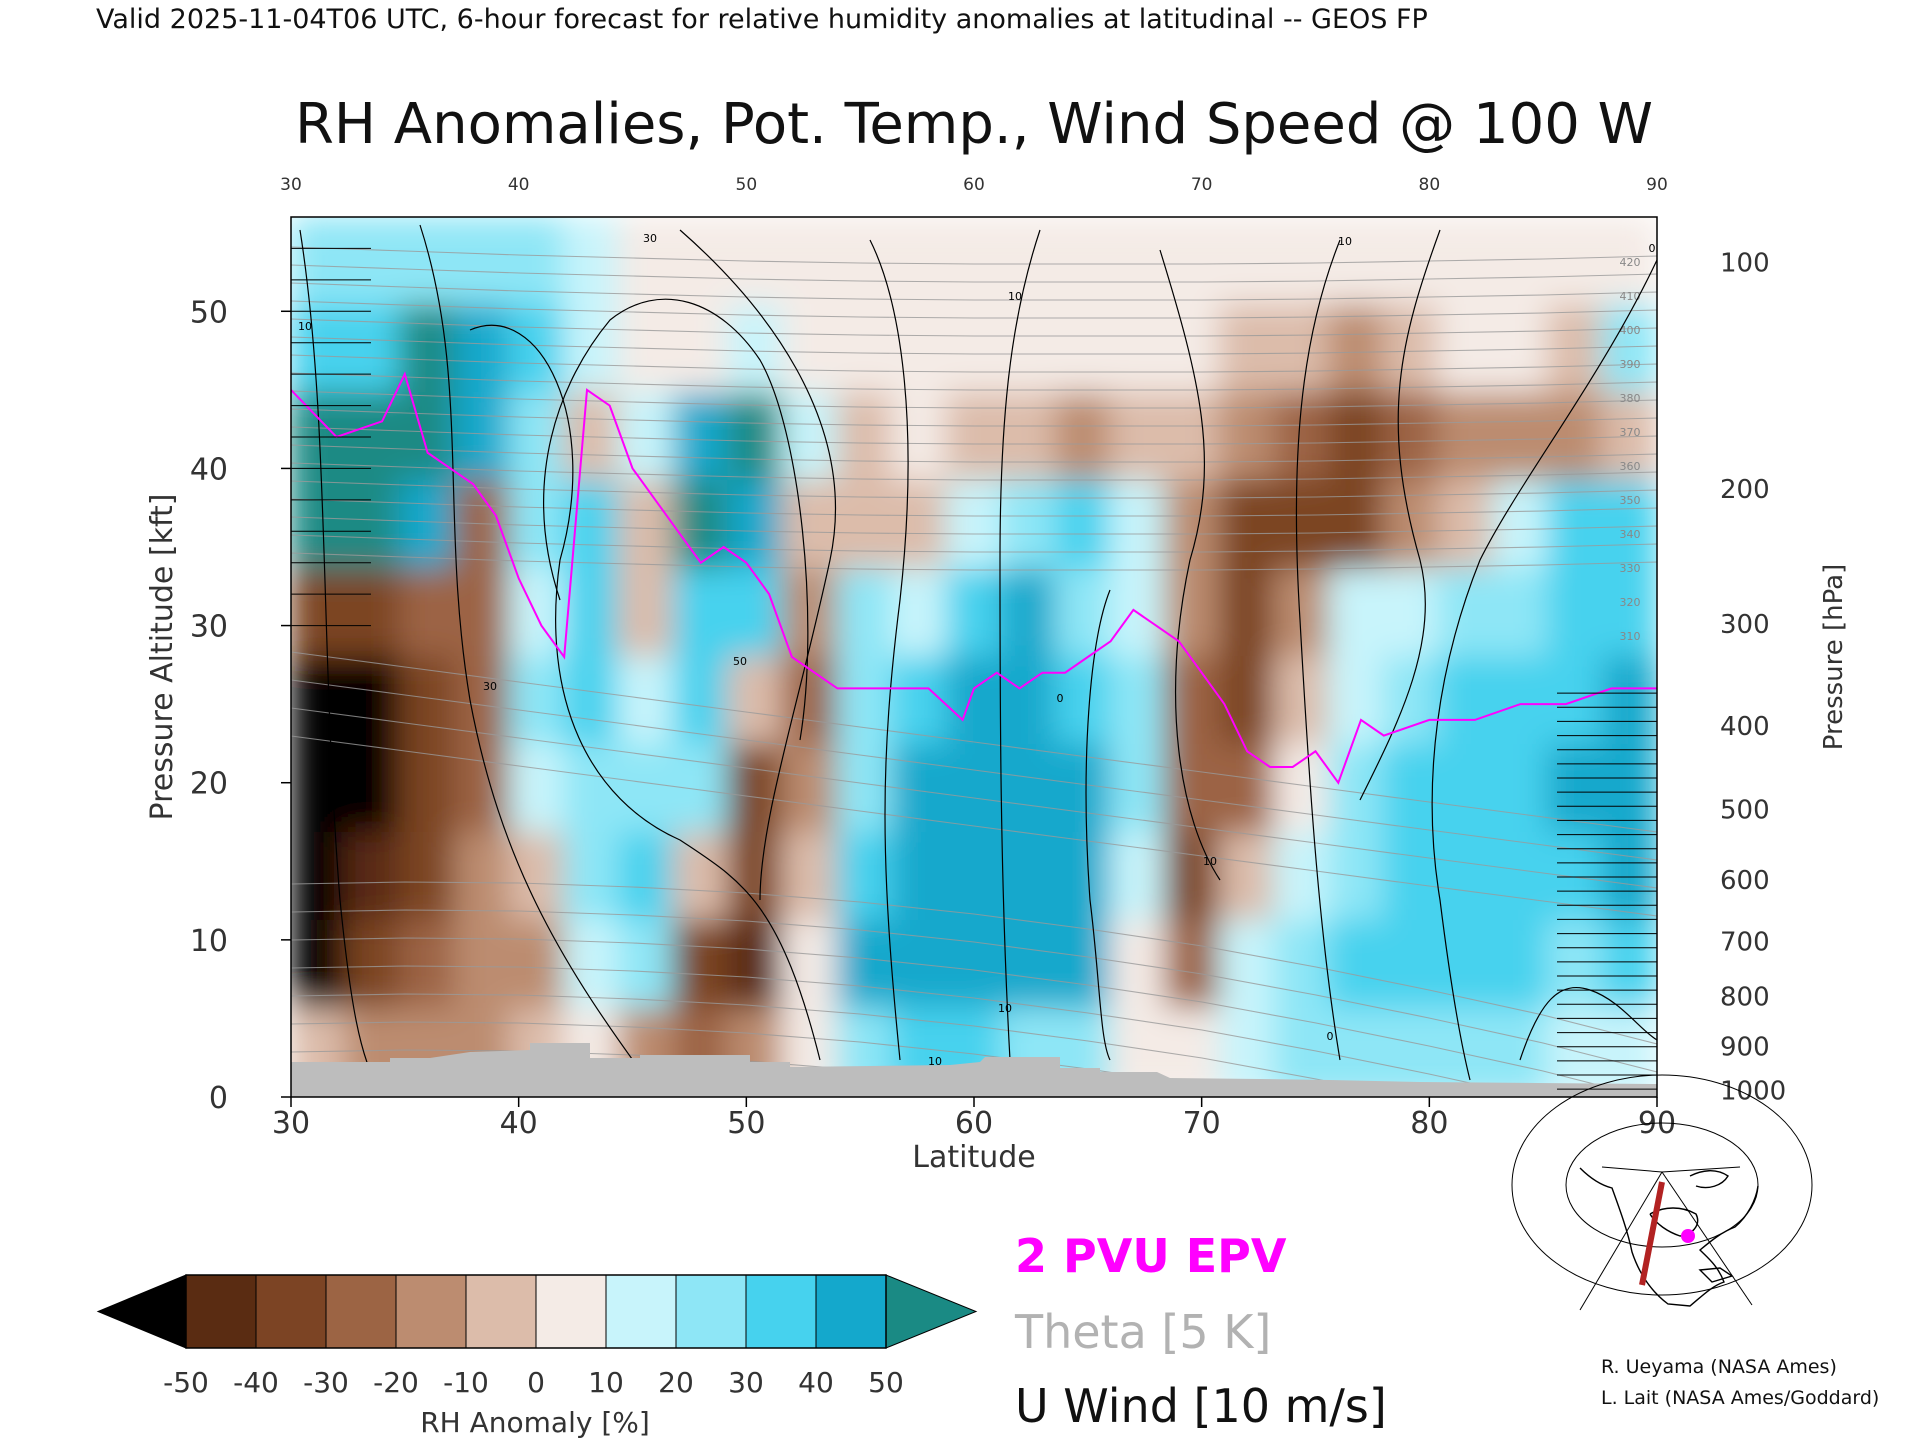  I want to click on theta-label: 410, so click(1630, 296).